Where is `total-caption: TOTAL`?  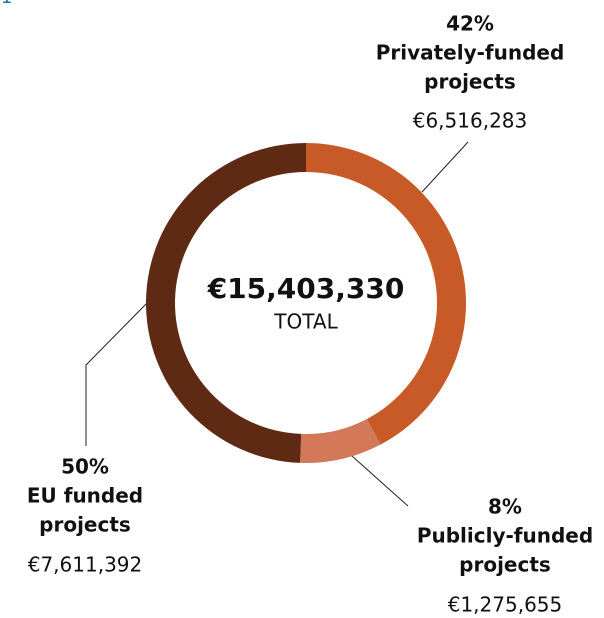 total-caption: TOTAL is located at coordinates (305, 322).